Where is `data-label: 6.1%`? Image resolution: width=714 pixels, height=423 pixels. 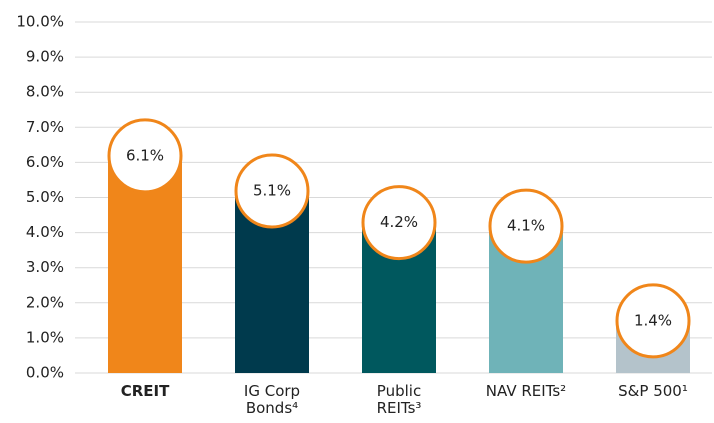
data-label: 6.1% is located at coordinates (145, 155).